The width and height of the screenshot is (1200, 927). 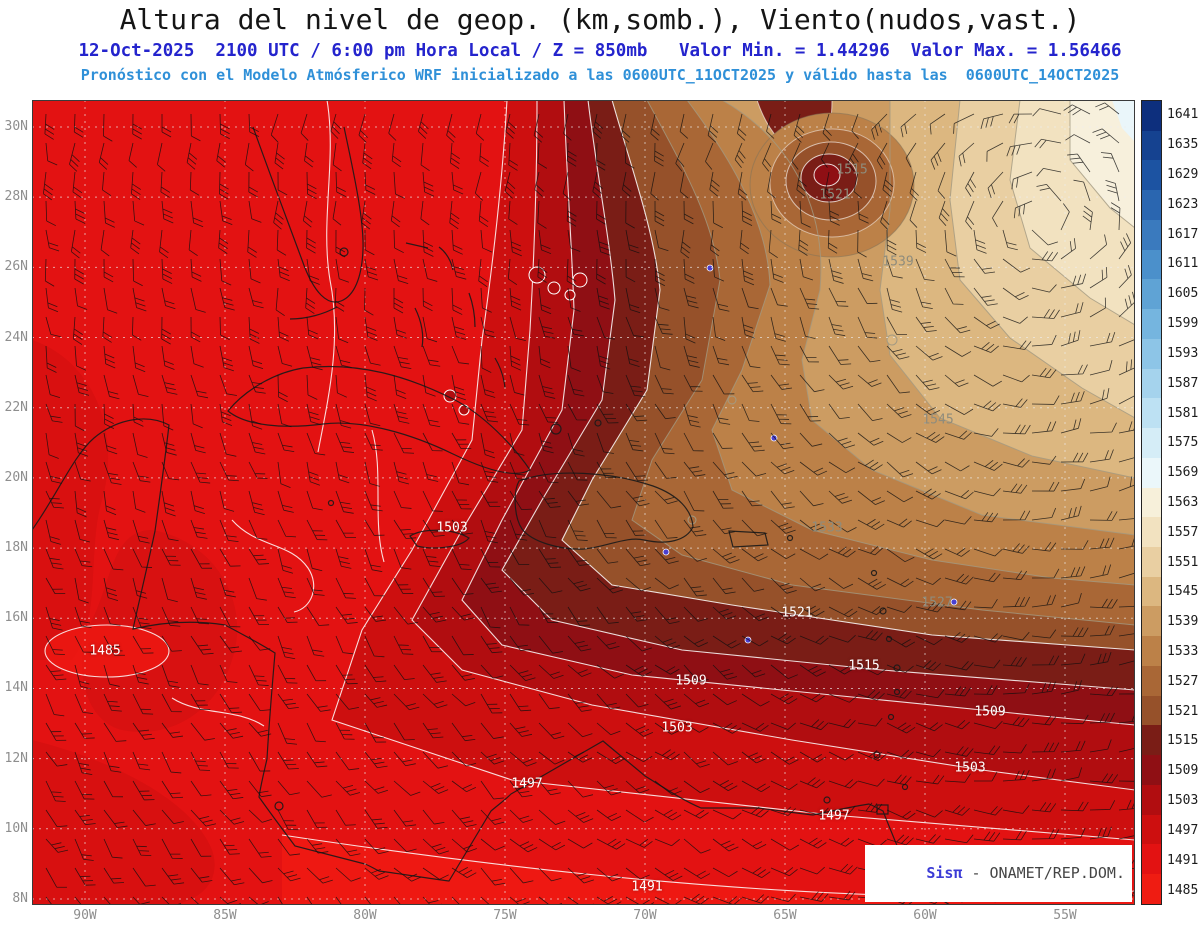 What do you see at coordinates (1183, 562) in the screenshot?
I see `colorbar-tick-label: 1551` at bounding box center [1183, 562].